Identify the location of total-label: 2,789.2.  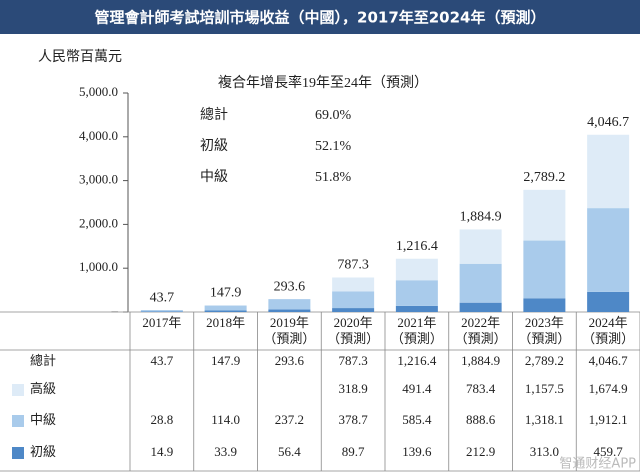
(544, 177).